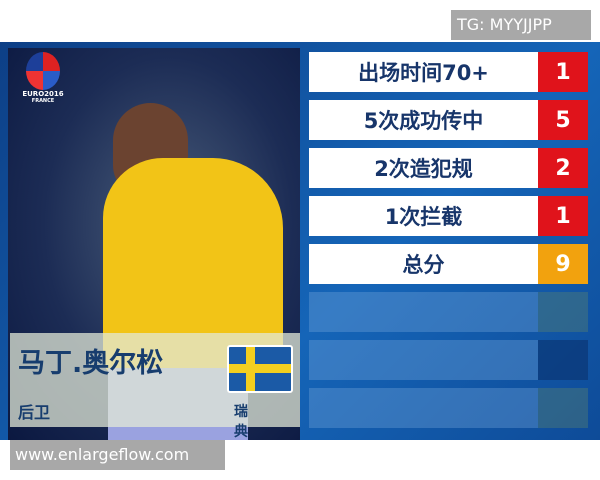 The width and height of the screenshot is (600, 480). Describe the element at coordinates (43, 71) in the screenshot. I see `trophy-icon` at that location.